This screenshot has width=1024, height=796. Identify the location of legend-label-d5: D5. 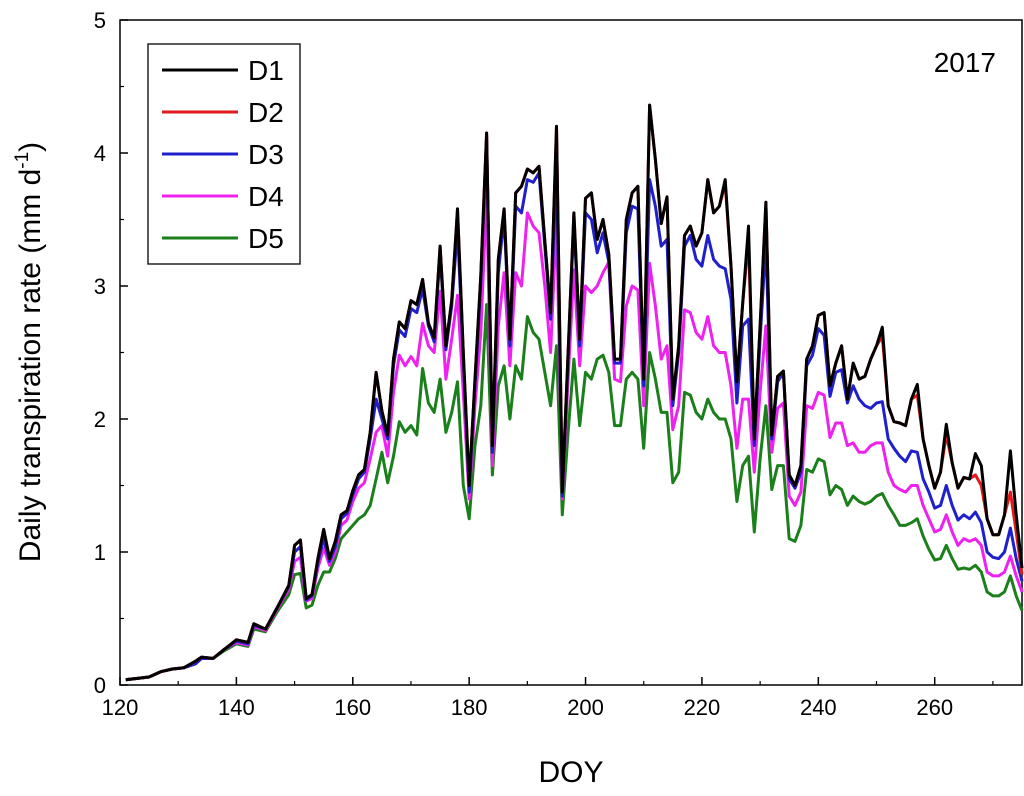
(266, 238).